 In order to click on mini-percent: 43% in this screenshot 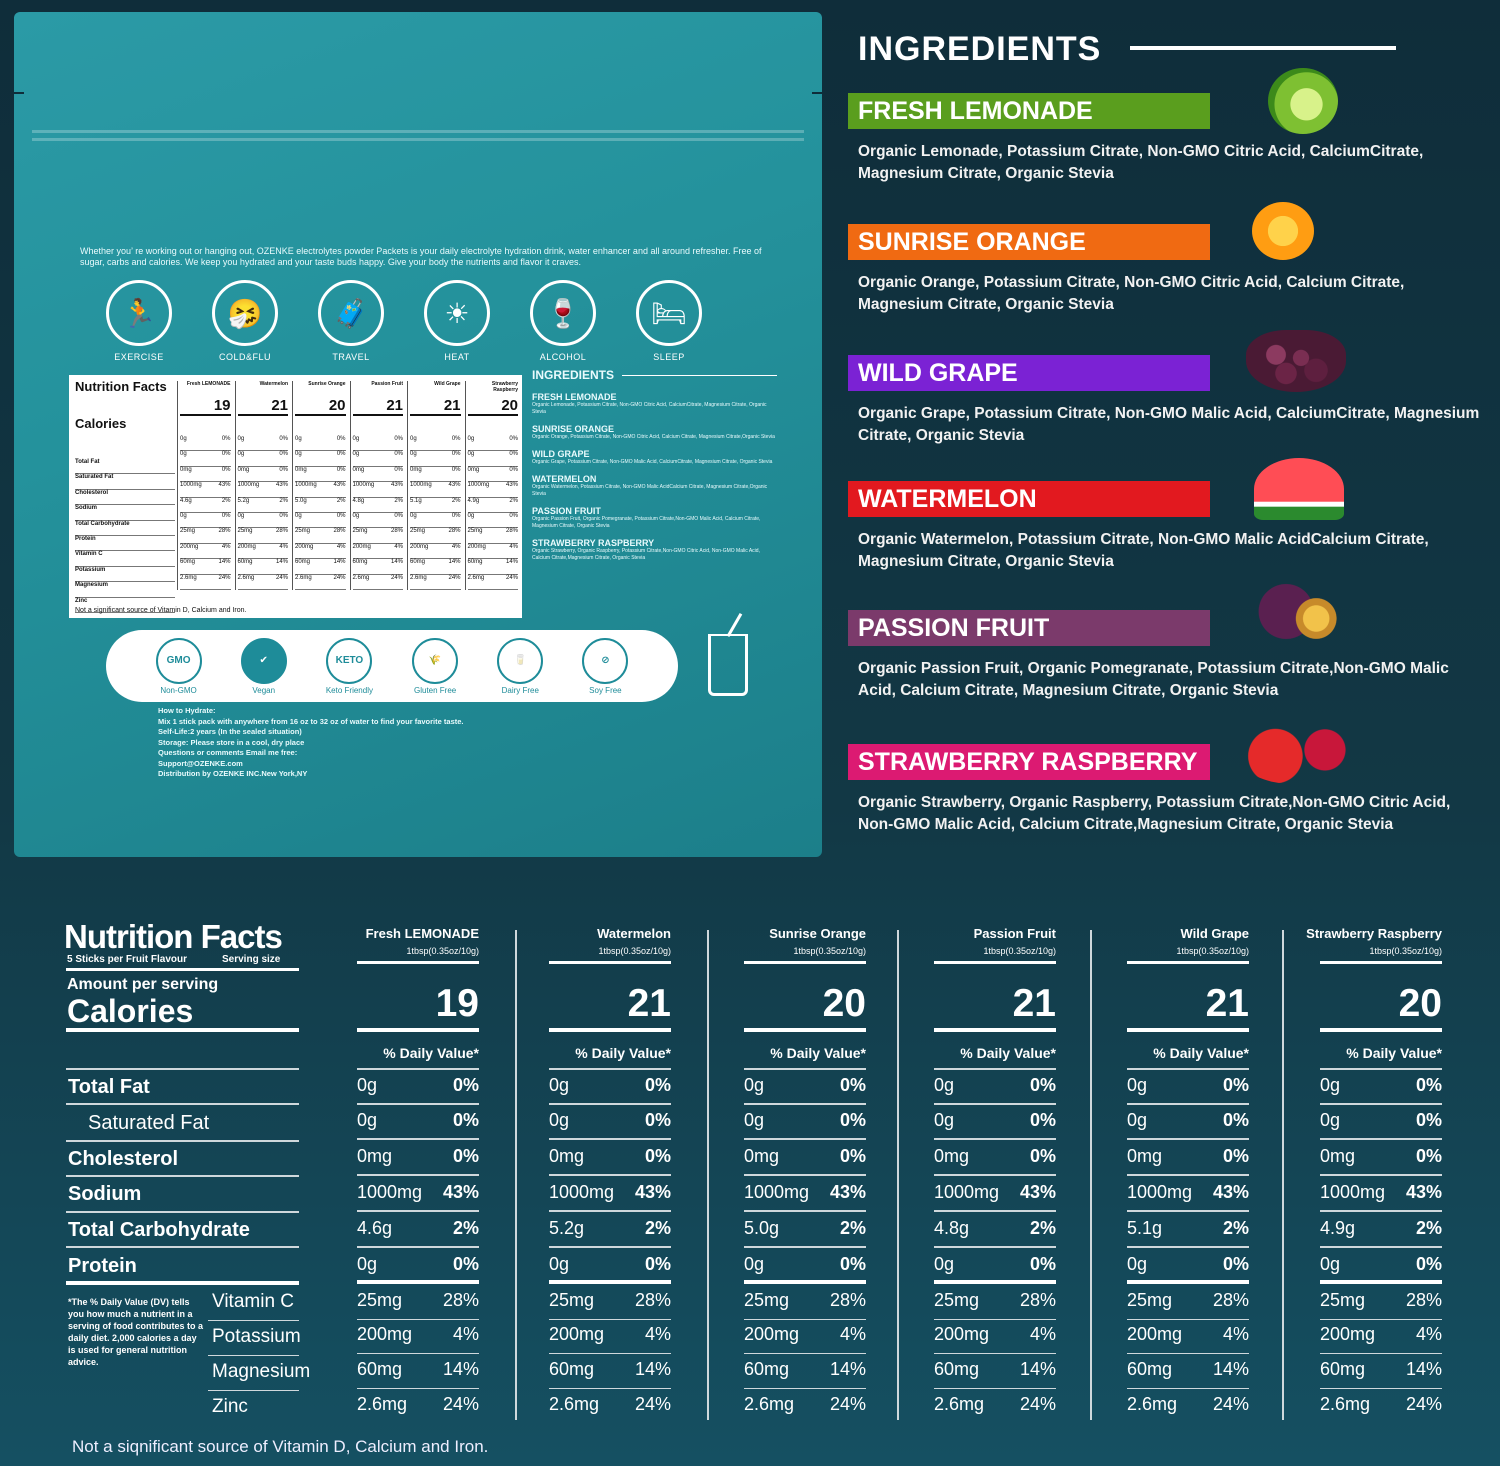, I will do `click(339, 485)`.